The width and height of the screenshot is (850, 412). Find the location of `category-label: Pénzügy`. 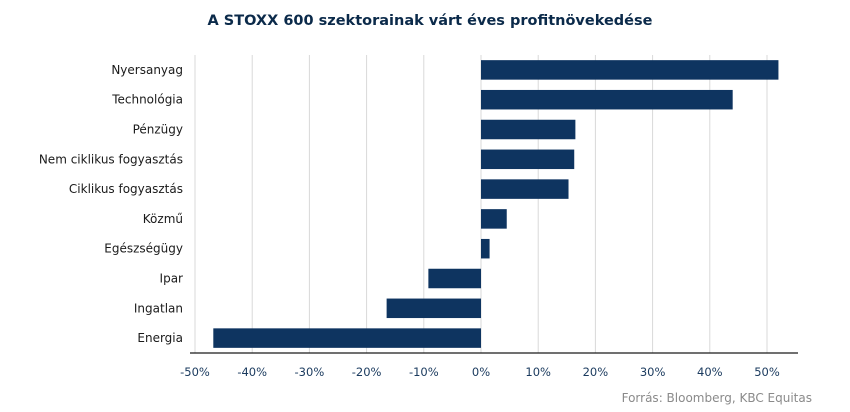

category-label: Pénzügy is located at coordinates (158, 130).